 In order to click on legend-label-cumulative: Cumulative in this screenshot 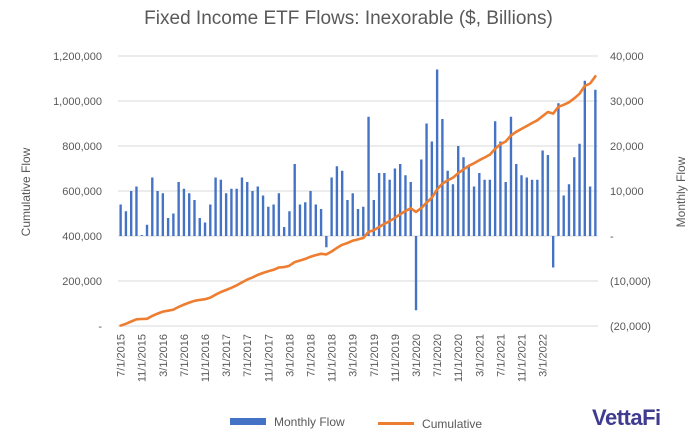, I will do `click(452, 423)`.